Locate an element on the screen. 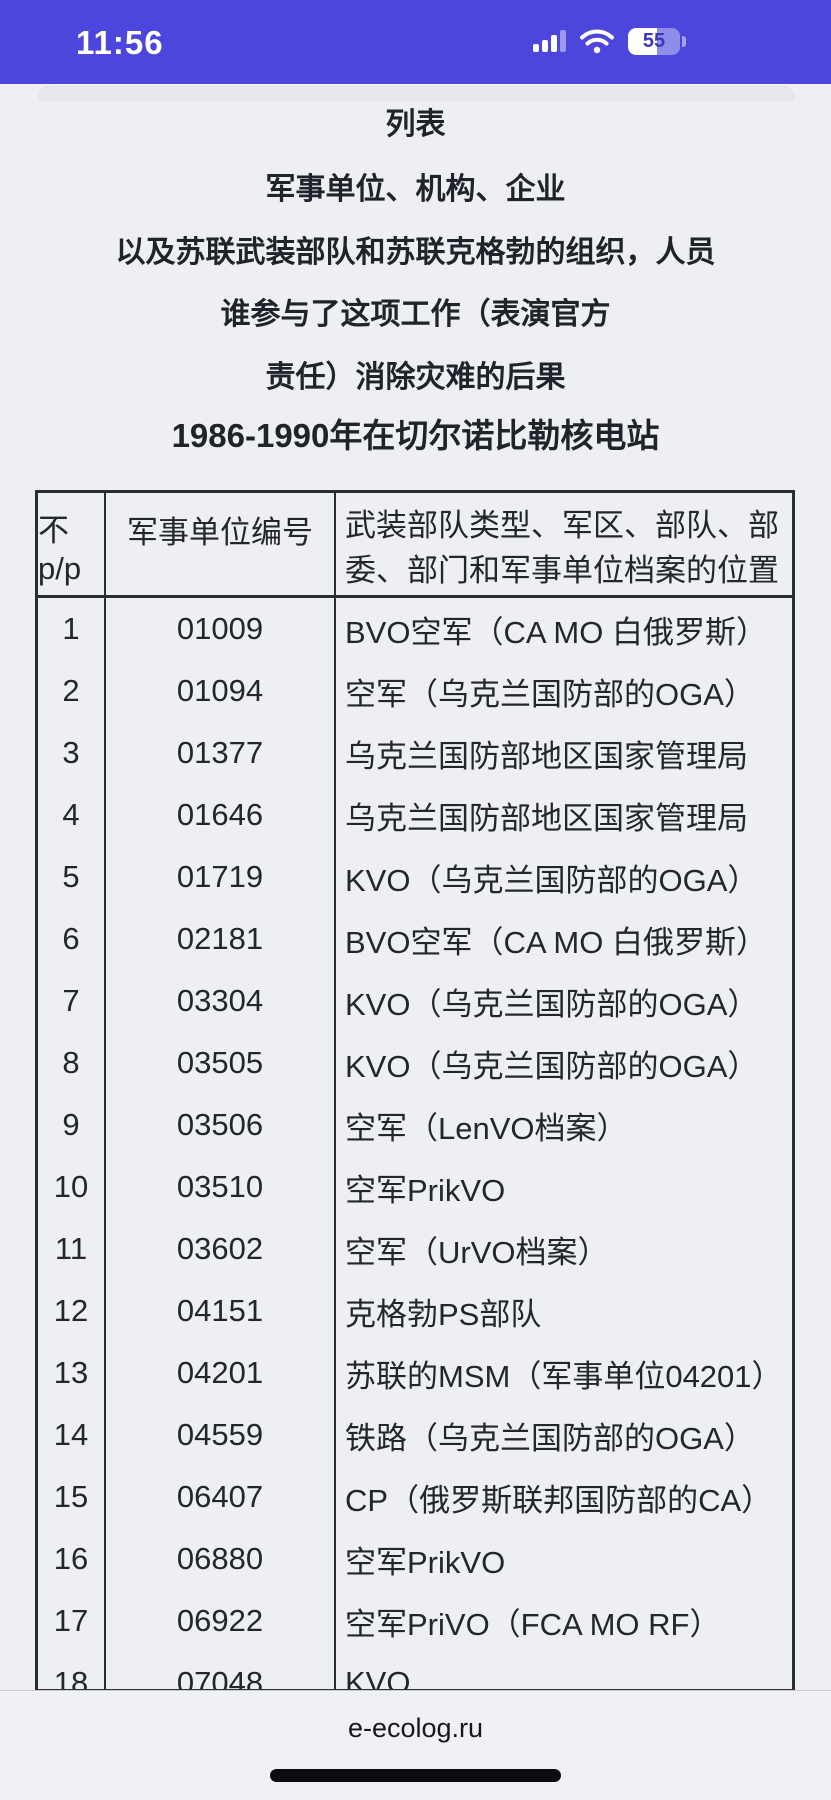 Image resolution: width=831 pixels, height=1800 pixels. table-row: 2 01094 空军（乌克兰国防部的OGA） is located at coordinates (415, 691).